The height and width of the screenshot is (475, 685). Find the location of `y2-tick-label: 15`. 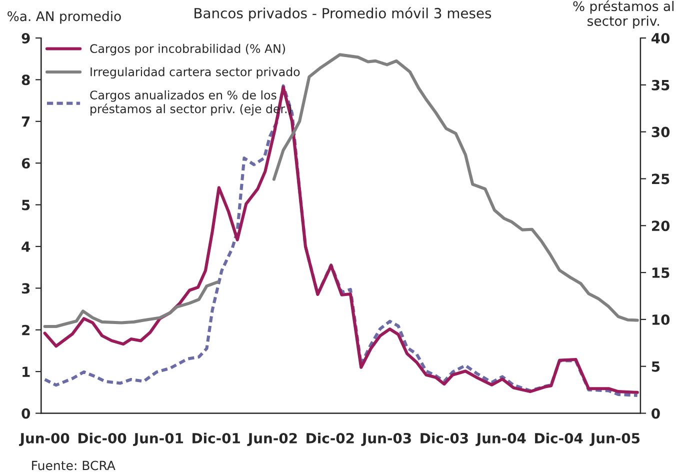

y2-tick-label: 15 is located at coordinates (661, 273).